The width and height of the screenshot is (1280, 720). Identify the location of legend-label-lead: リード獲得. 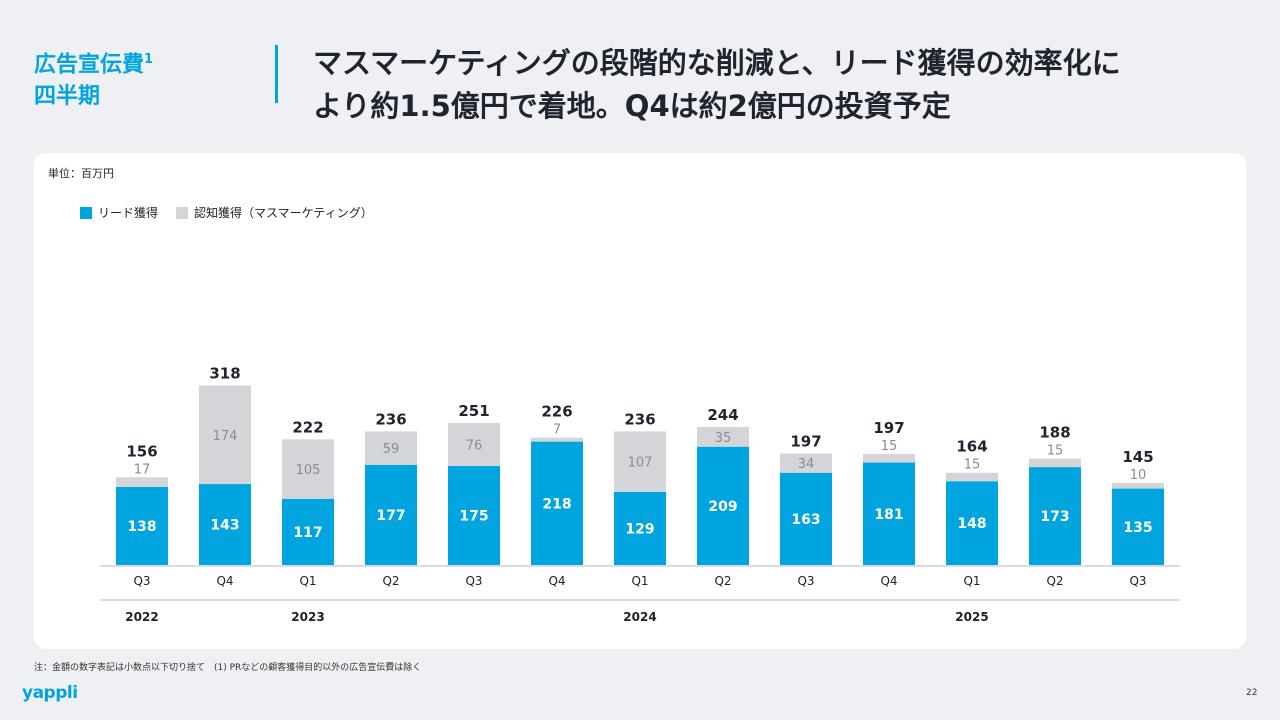
(128, 213).